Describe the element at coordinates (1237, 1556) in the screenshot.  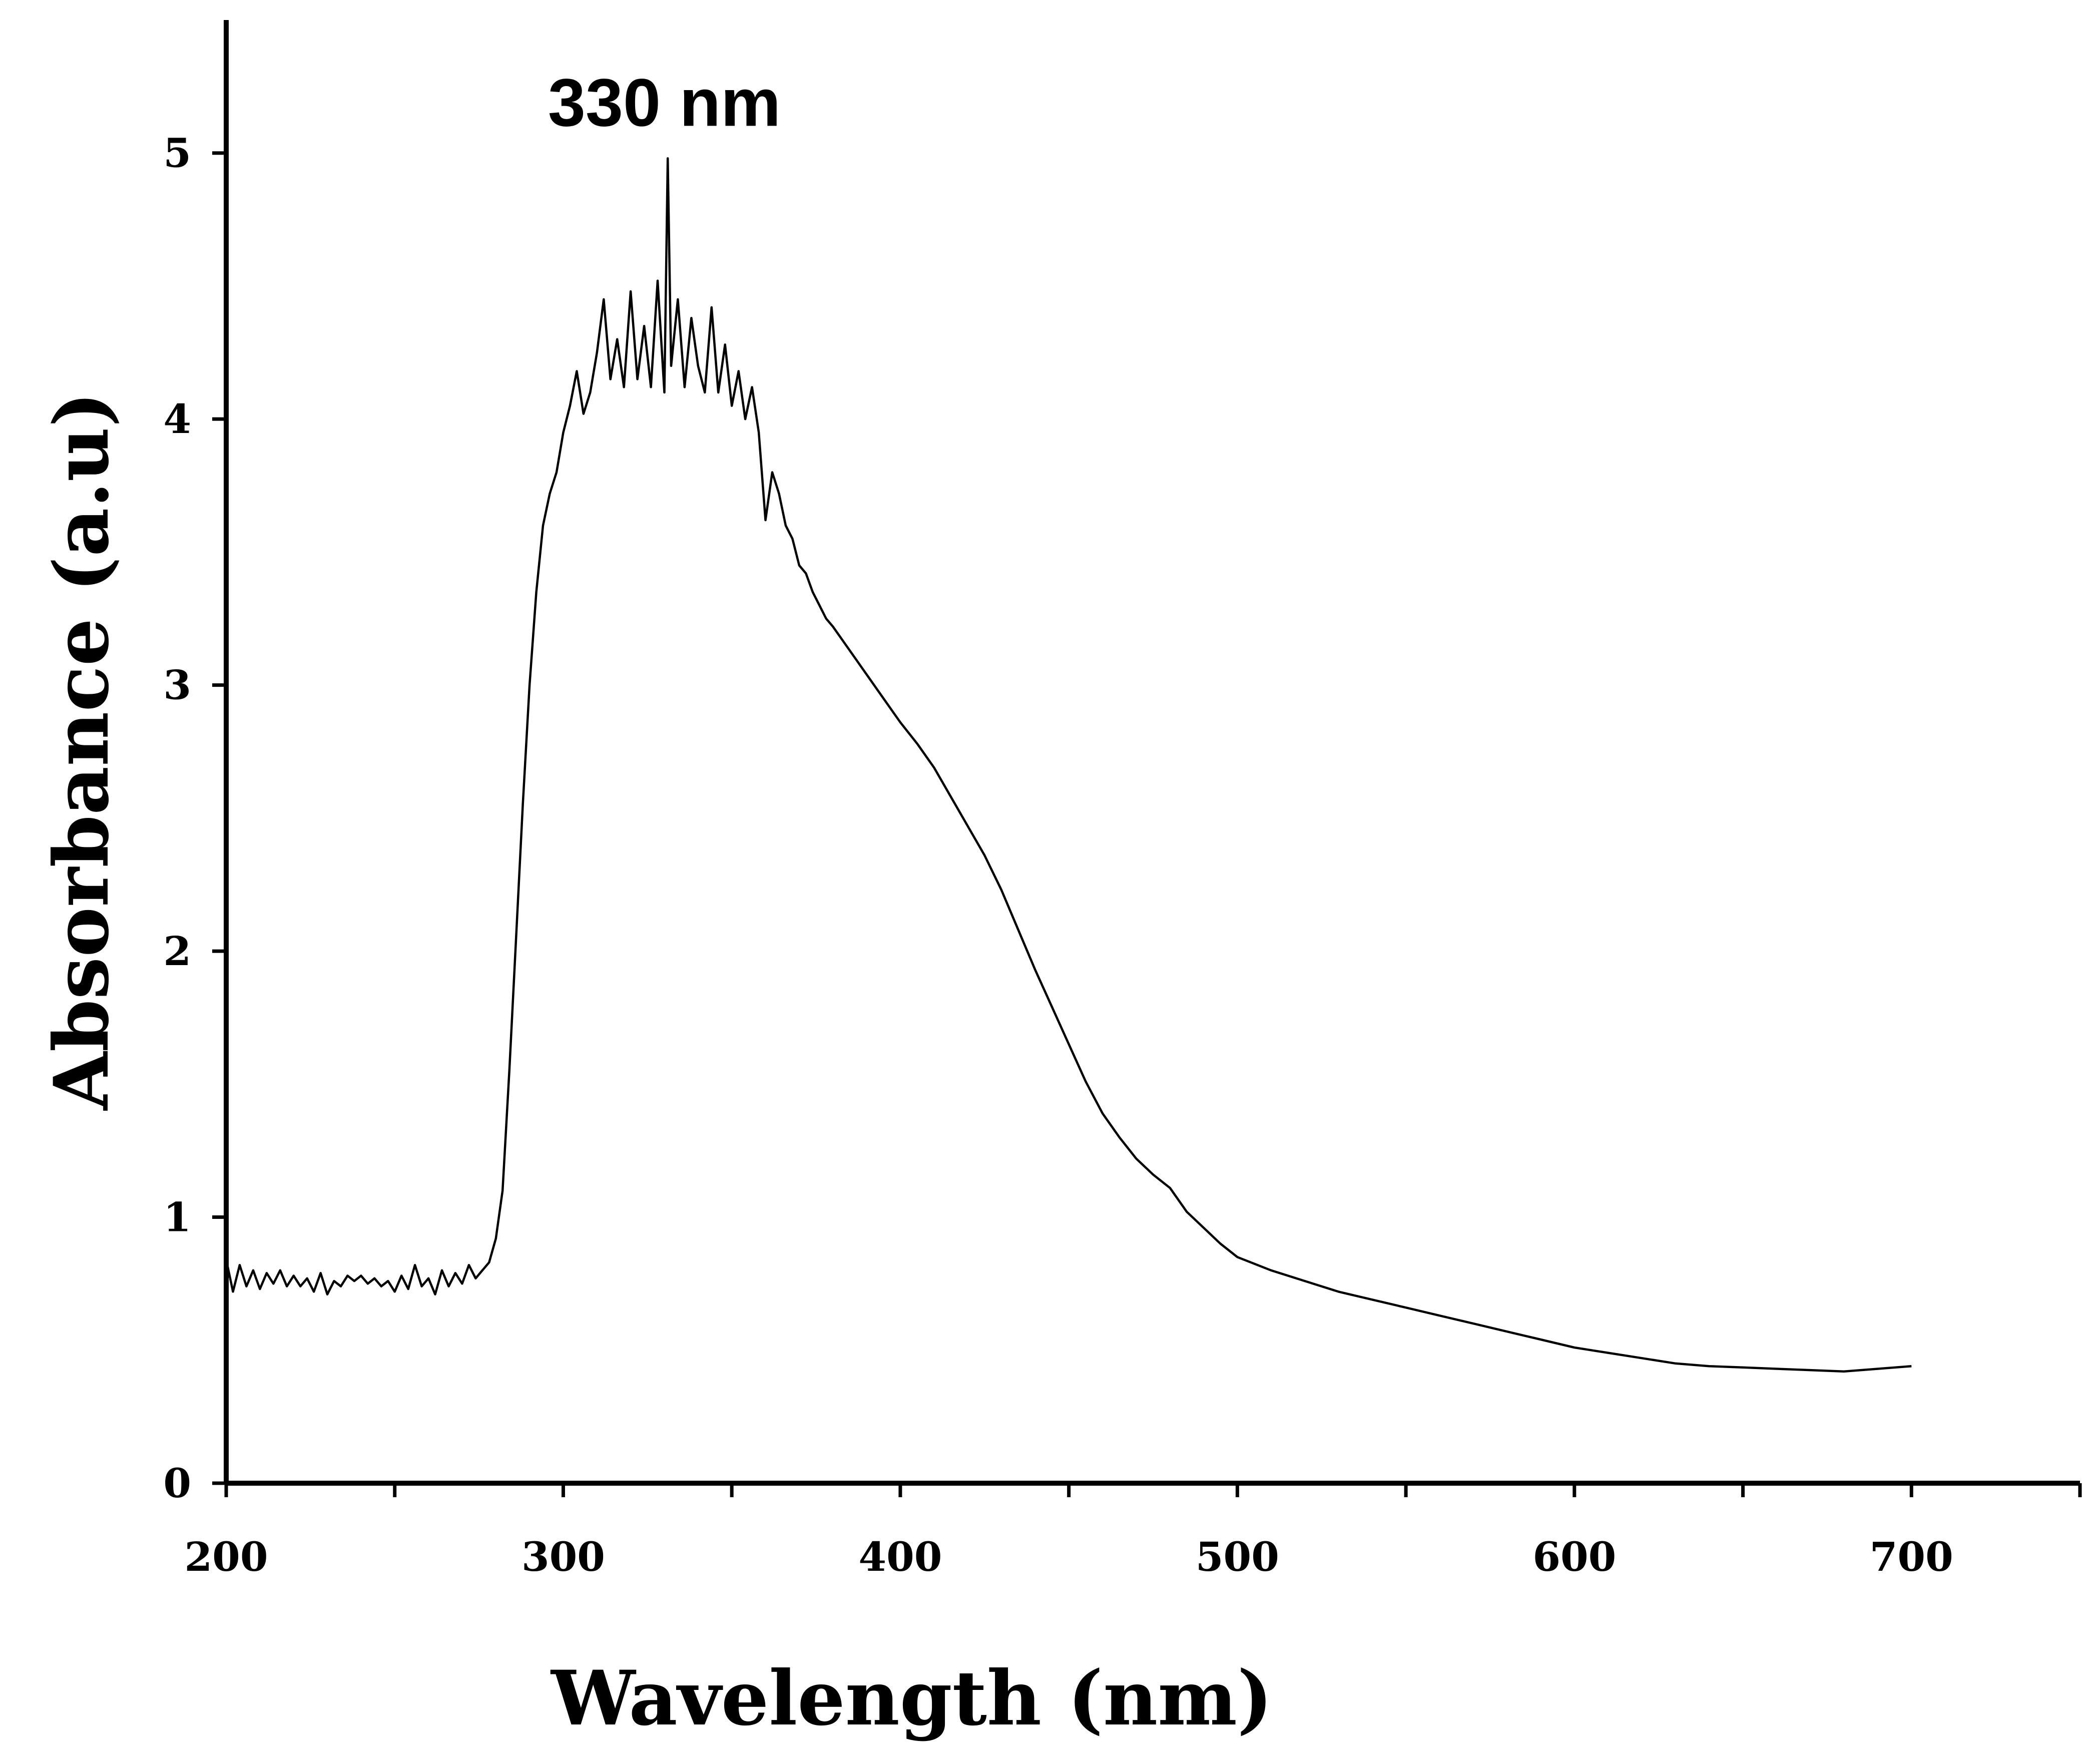
I see `x-tick-label: 500` at that location.